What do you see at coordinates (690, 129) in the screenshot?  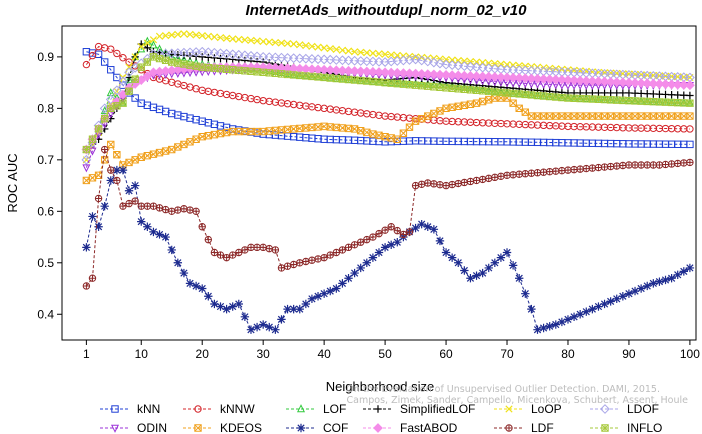 I see `point-knnw` at bounding box center [690, 129].